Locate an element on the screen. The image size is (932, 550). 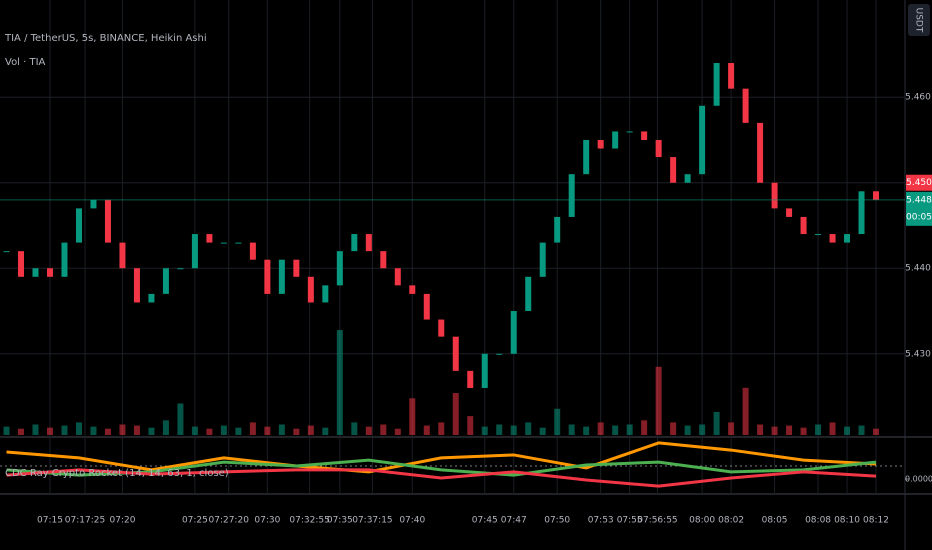
currency-label: USDT is located at coordinates (919, 20).